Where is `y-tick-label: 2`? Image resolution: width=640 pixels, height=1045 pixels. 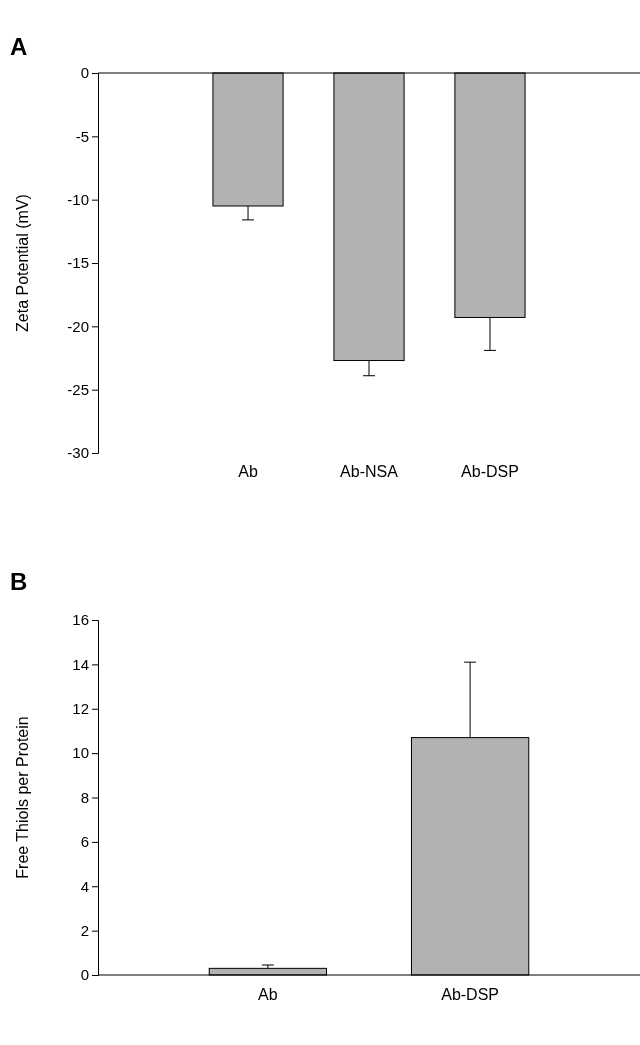
y-tick-label: 2 is located at coordinates (84, 930).